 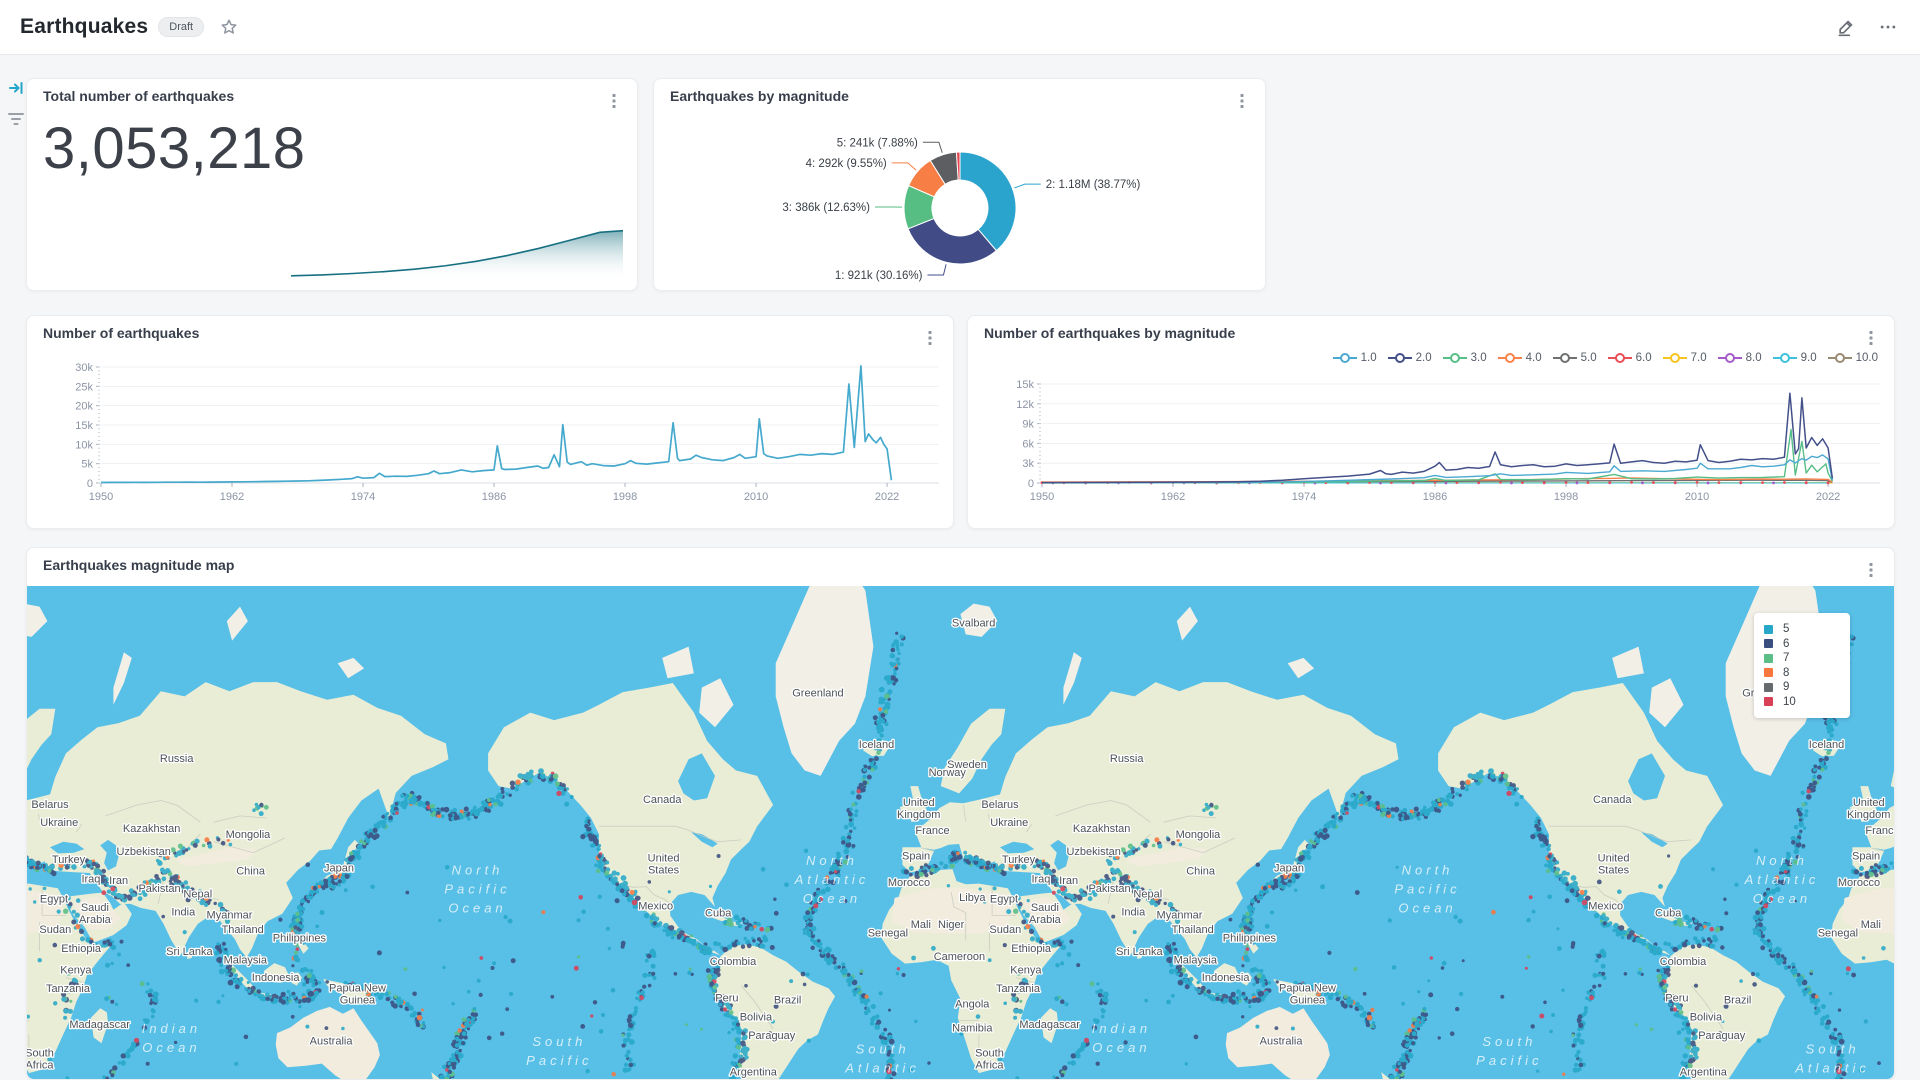 What do you see at coordinates (960, 27) in the screenshot?
I see `dashboard-header: Earthquakes Draft` at bounding box center [960, 27].